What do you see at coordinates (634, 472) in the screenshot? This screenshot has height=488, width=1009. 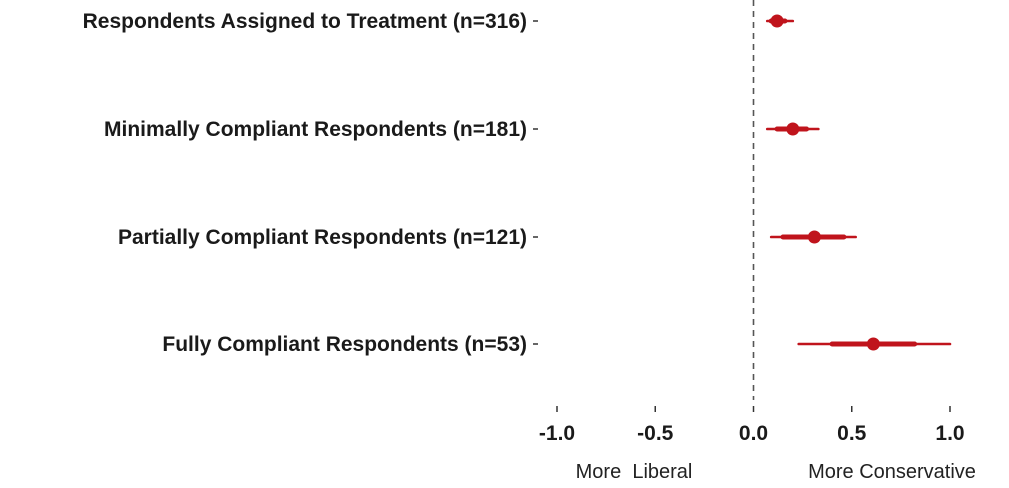 I see `direction-label-liberal: More Liberal` at bounding box center [634, 472].